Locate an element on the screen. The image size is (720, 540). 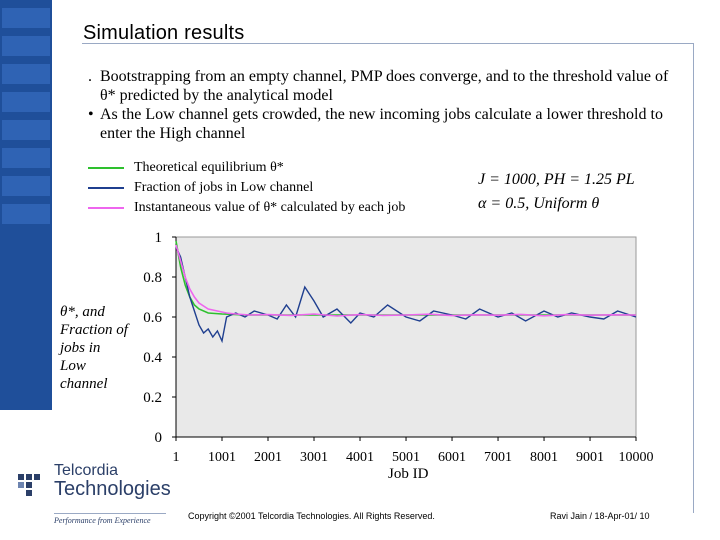
series-fraction-line is located at coordinates (406, 295).